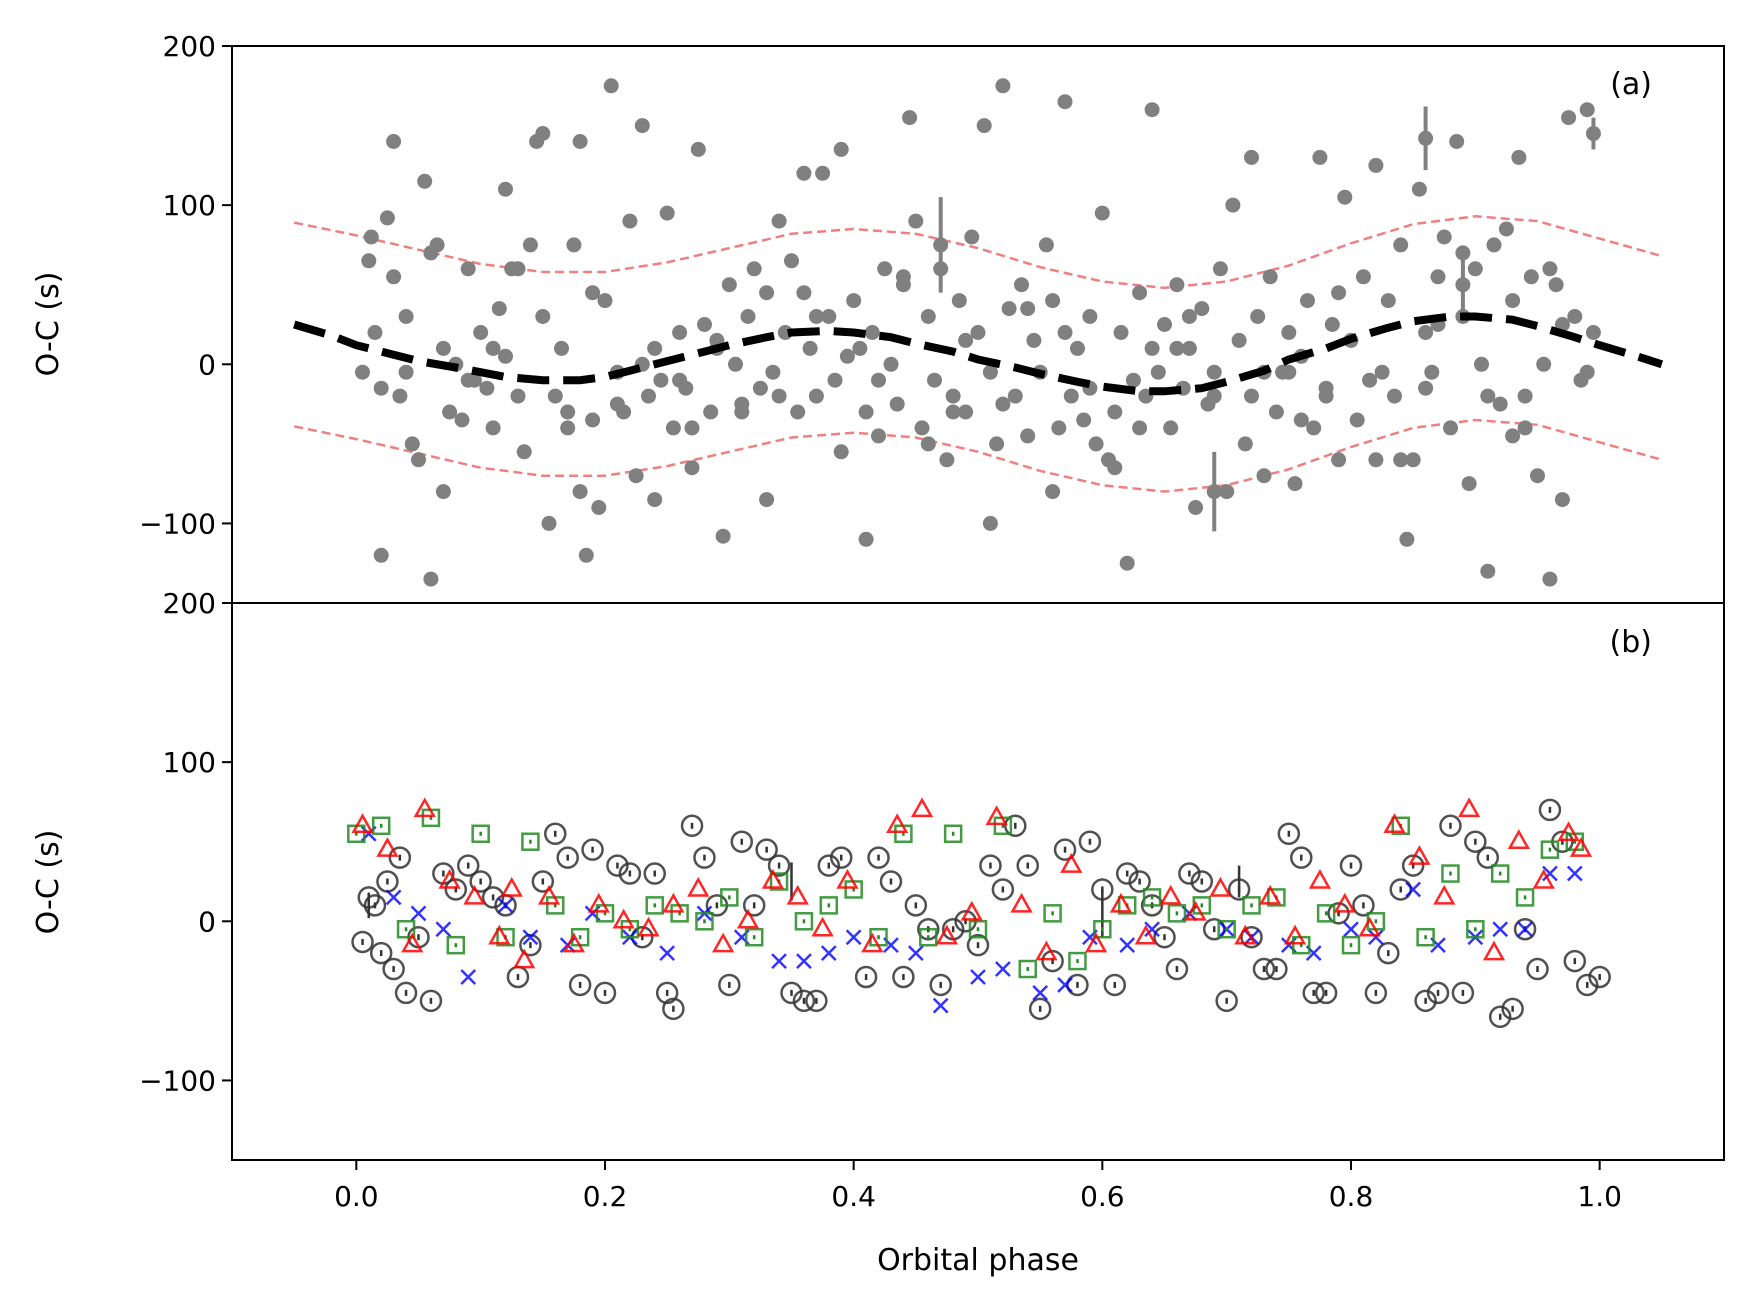 This screenshot has height=1310, width=1748. I want to click on x-tick-label: 1.0, so click(1599, 1196).